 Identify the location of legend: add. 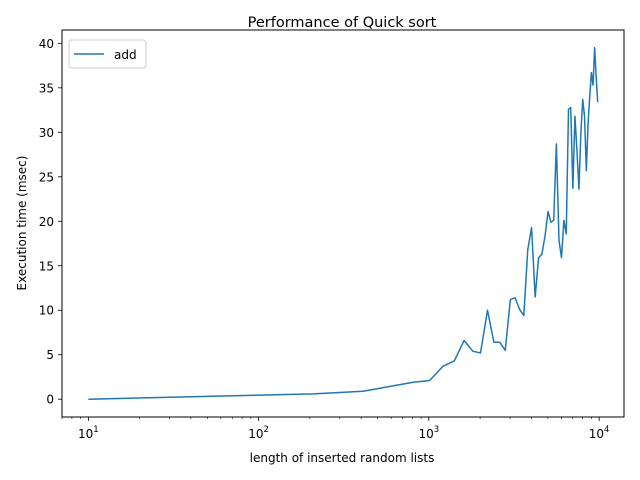
(107, 54).